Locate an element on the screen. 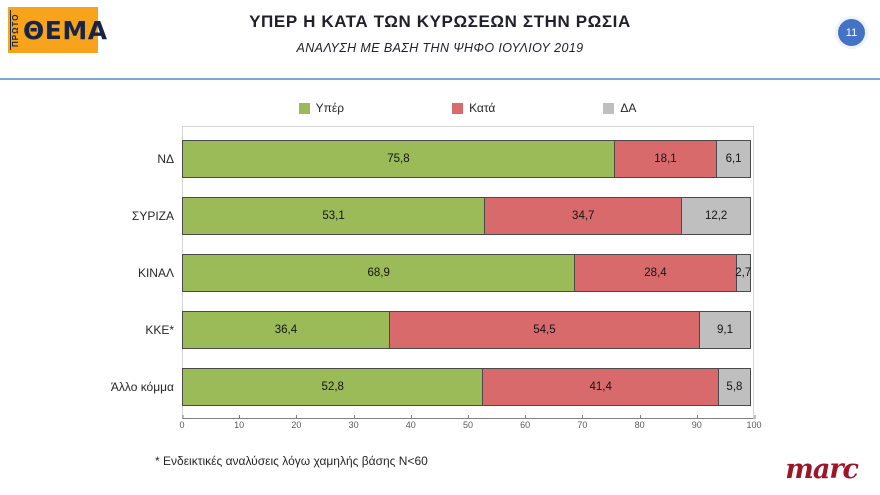 Image resolution: width=880 pixels, height=495 pixels. value-label: 36,4 is located at coordinates (286, 329).